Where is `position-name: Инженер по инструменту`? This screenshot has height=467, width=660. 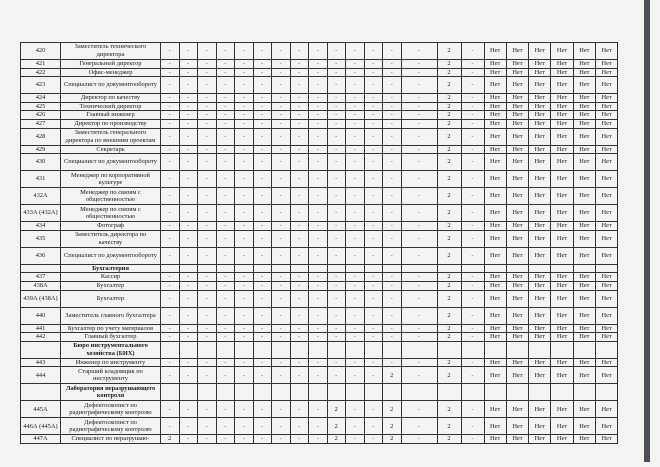 position-name: Инженер по инструменту is located at coordinates (110, 362).